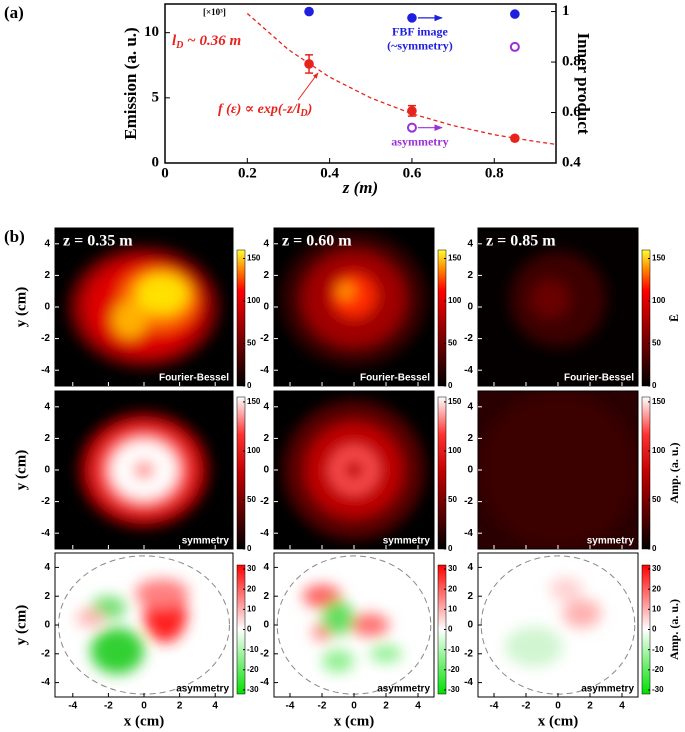 Image resolution: width=685 pixels, height=732 pixels. I want to click on annotation-part: l, so click(174, 41).